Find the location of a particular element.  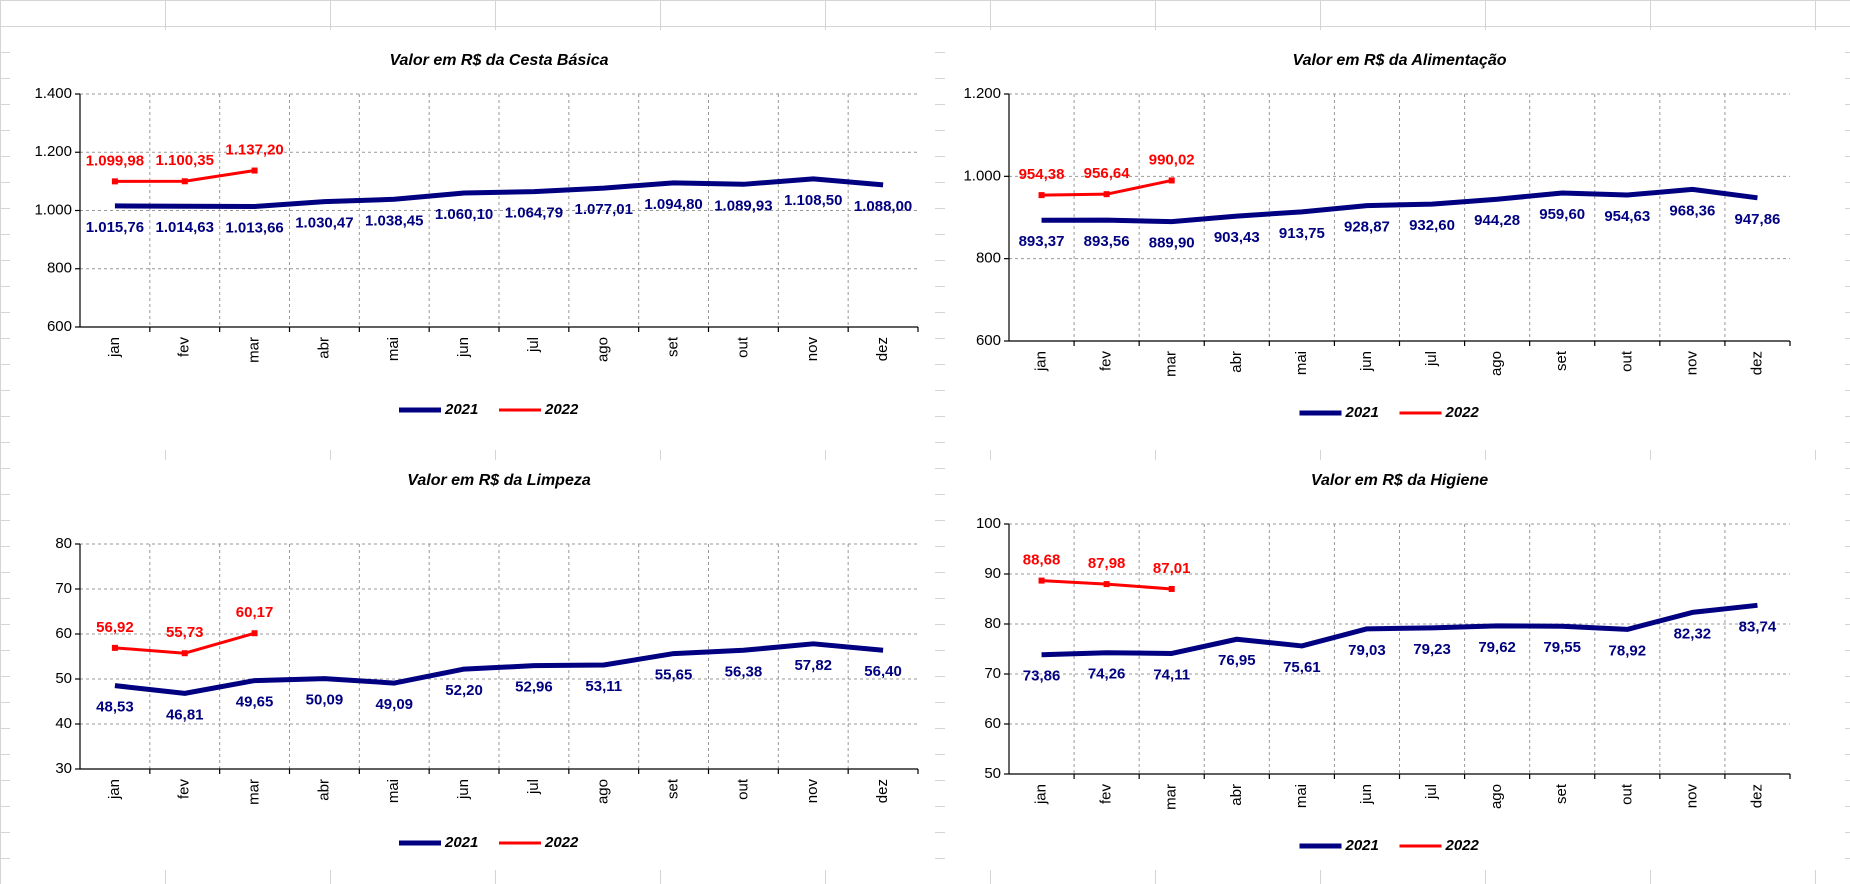

chart-title: Valor em R$ da Alimentação is located at coordinates (1400, 60).